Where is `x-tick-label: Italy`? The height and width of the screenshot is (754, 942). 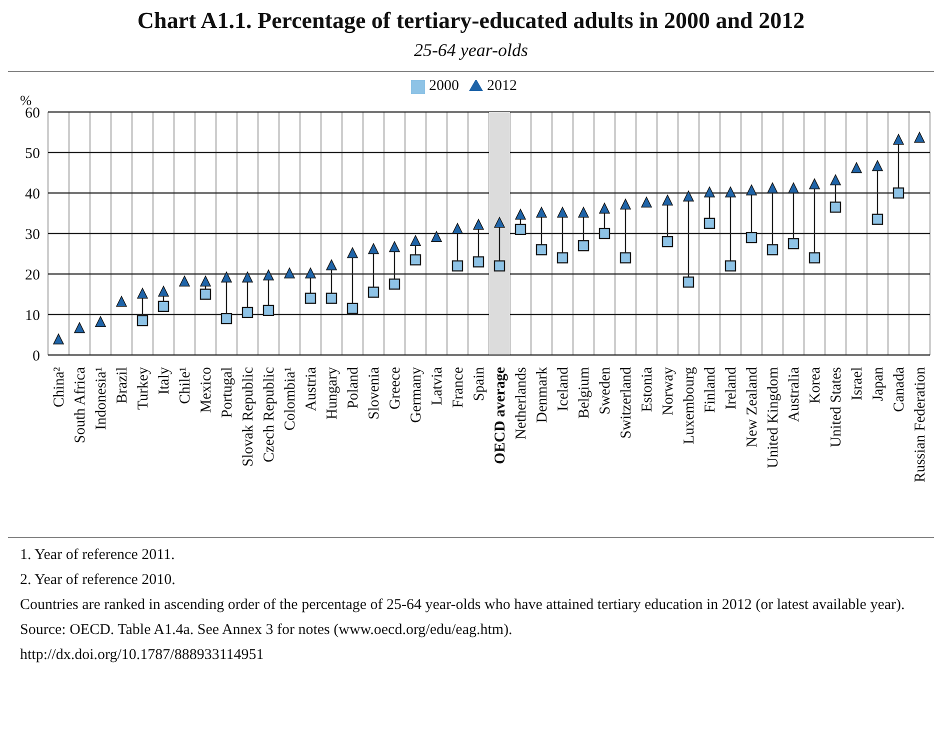 x-tick-label: Italy is located at coordinates (164, 380).